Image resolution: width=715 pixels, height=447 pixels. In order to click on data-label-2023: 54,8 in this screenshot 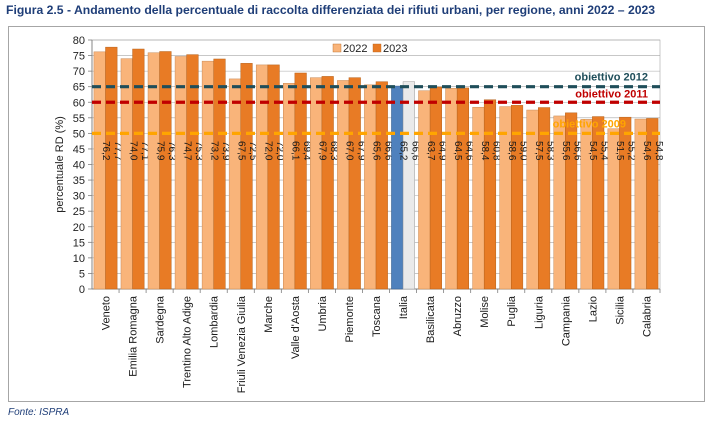, I will do `click(658, 151)`.